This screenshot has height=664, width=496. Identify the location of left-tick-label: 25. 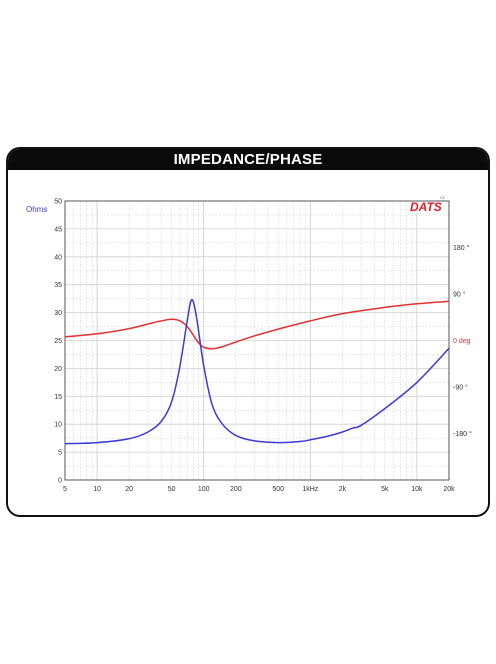
(58, 341).